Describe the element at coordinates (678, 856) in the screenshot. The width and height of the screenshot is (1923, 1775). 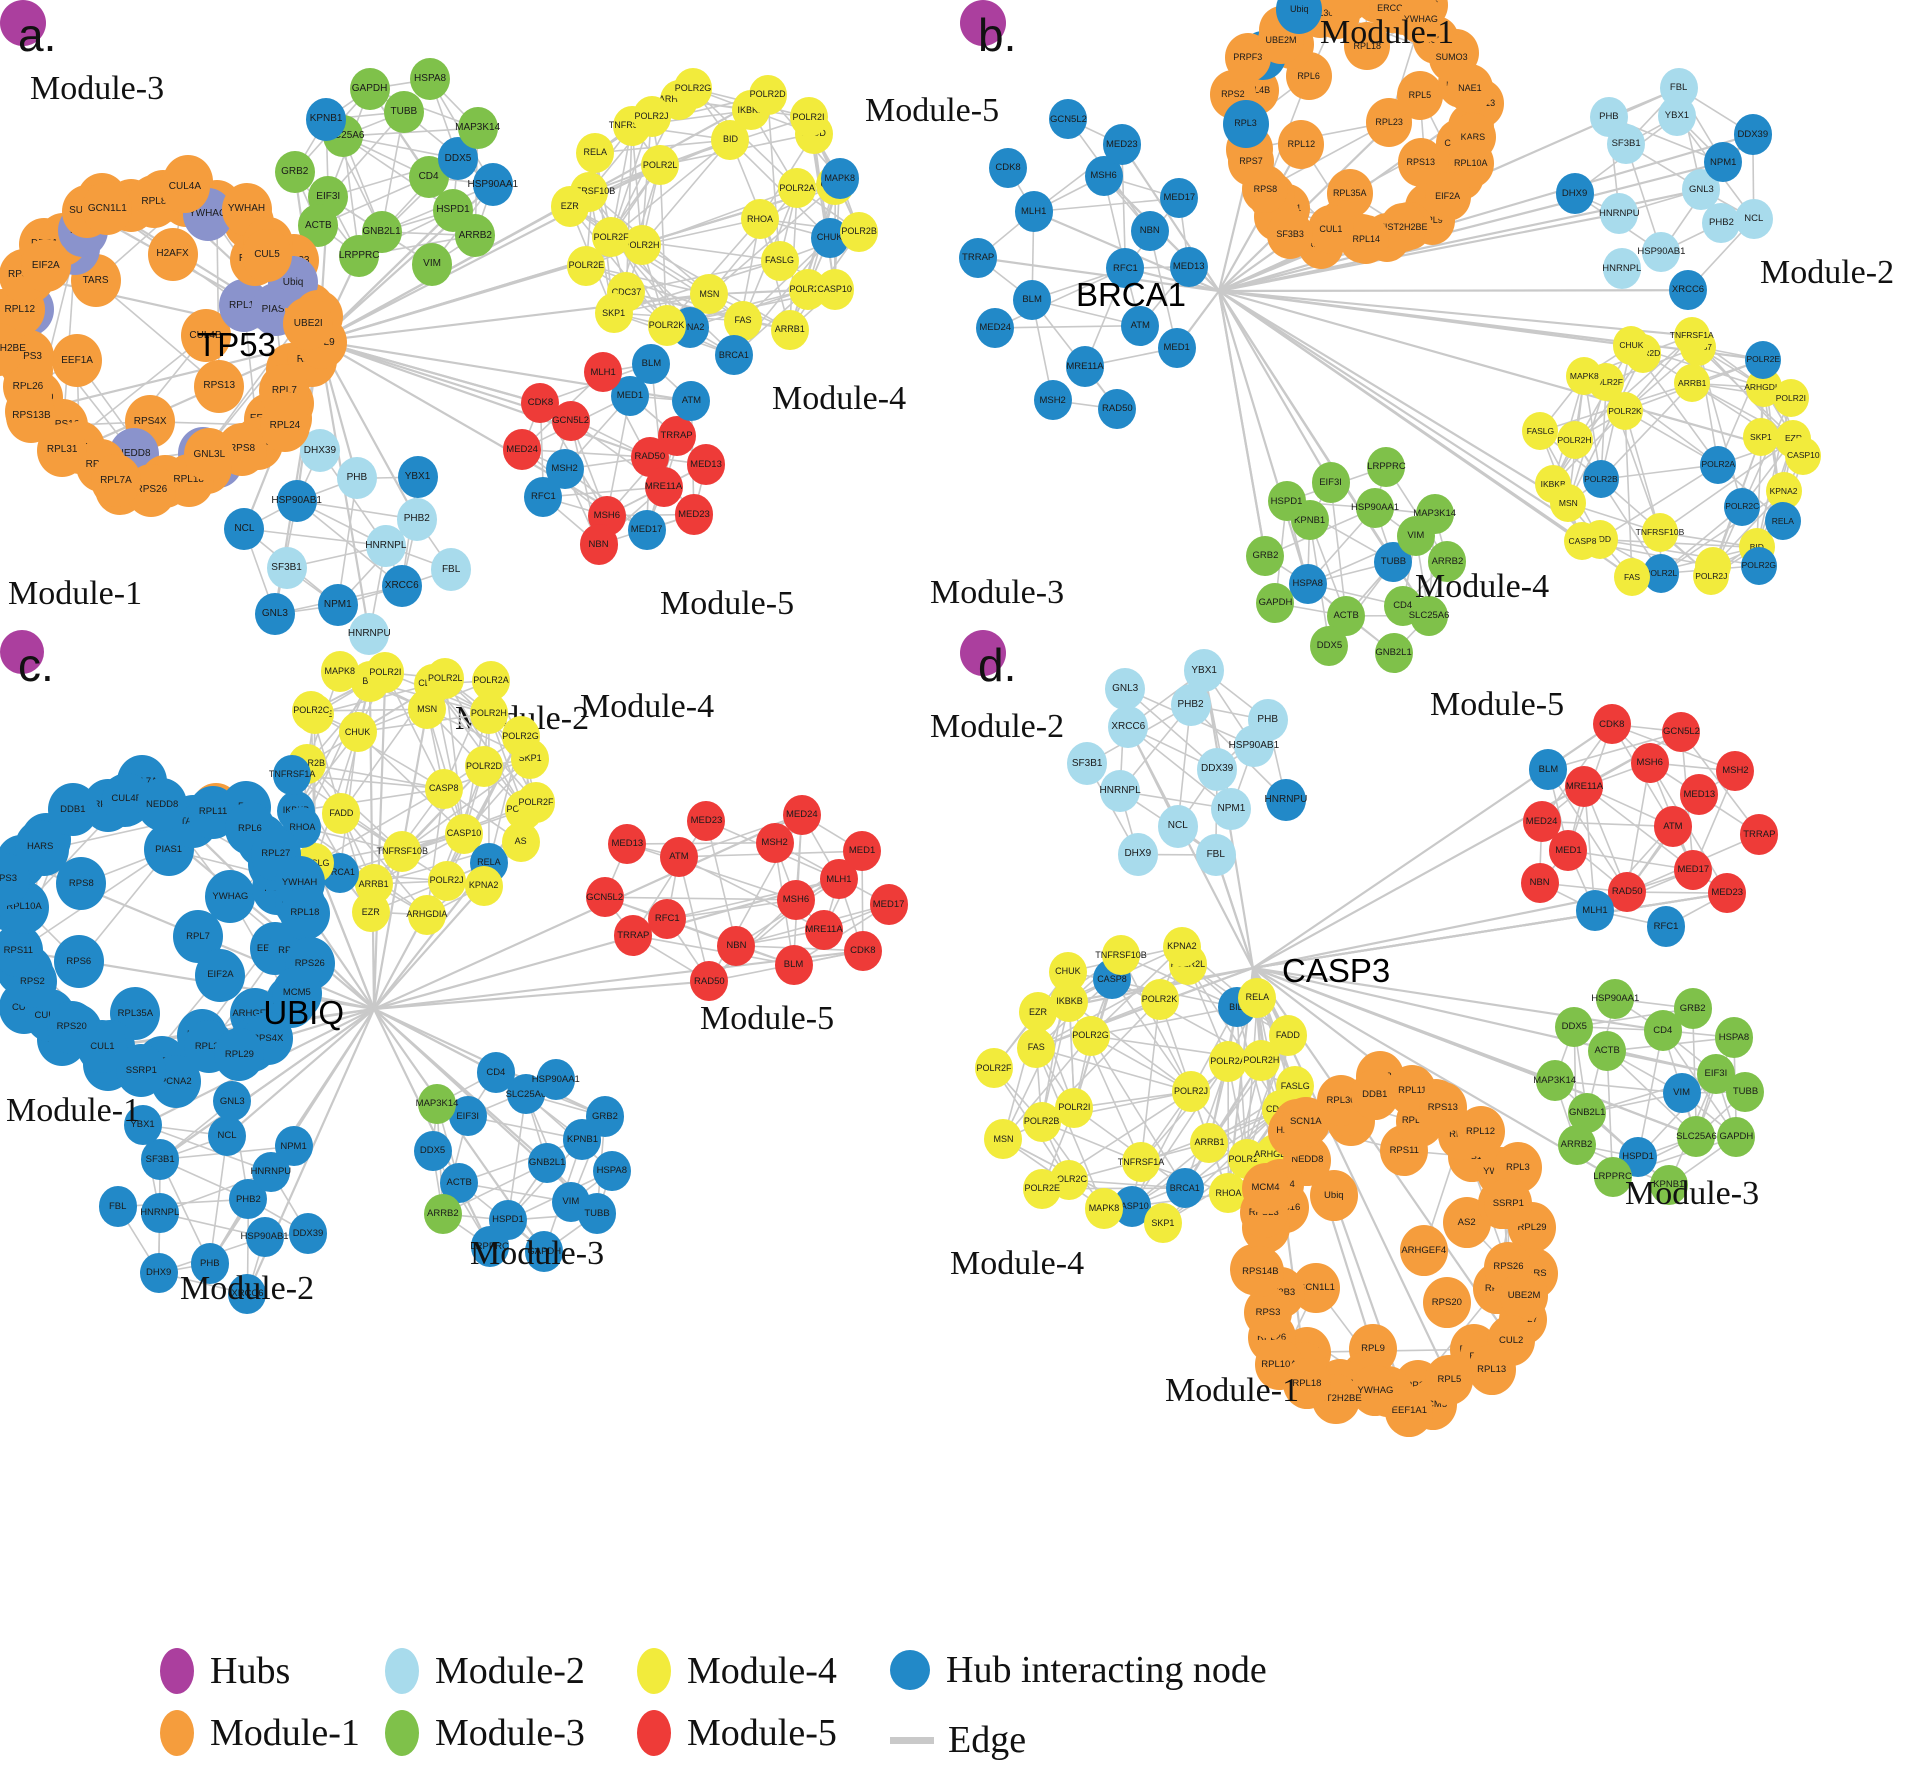
I see `network-node: ATM` at that location.